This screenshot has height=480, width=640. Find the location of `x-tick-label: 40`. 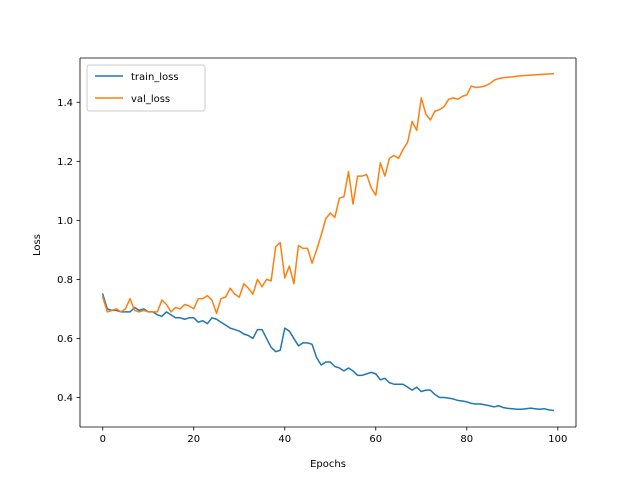

x-tick-label: 40 is located at coordinates (284, 439).